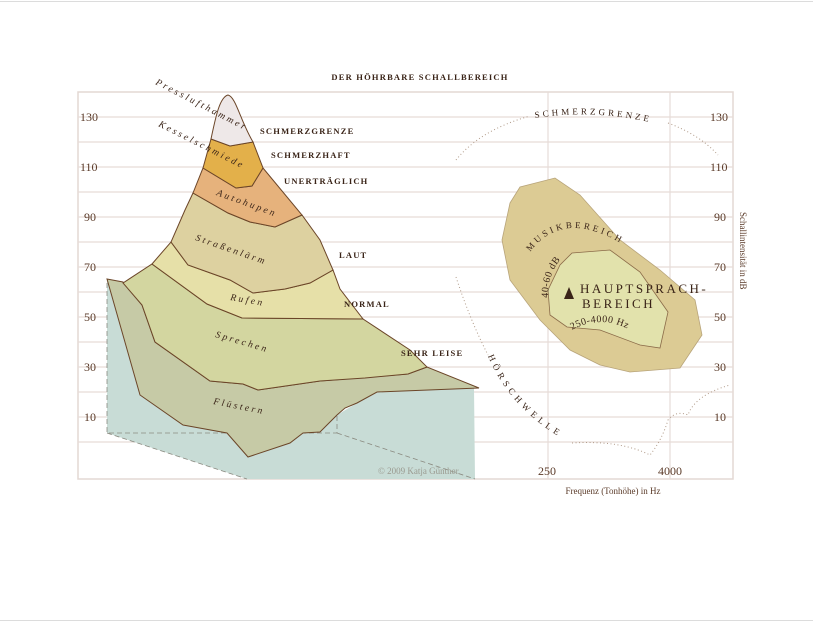 The width and height of the screenshot is (813, 624). Describe the element at coordinates (367, 304) in the screenshot. I see `level-normal: NORMAL` at that location.